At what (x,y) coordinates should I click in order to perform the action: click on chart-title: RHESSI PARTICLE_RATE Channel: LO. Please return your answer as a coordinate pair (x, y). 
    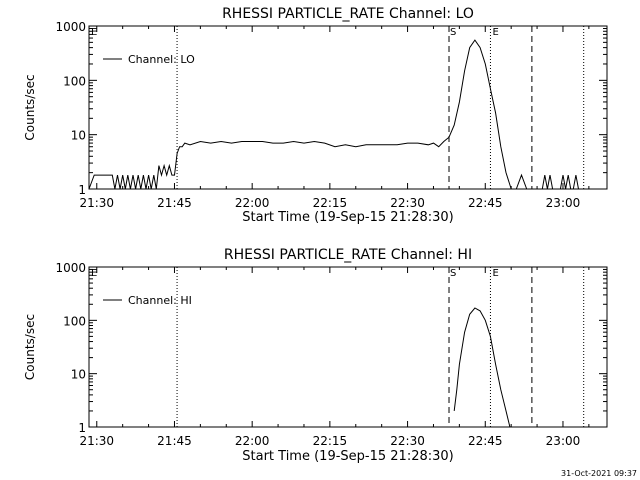
    Looking at the image, I should click on (348, 14).